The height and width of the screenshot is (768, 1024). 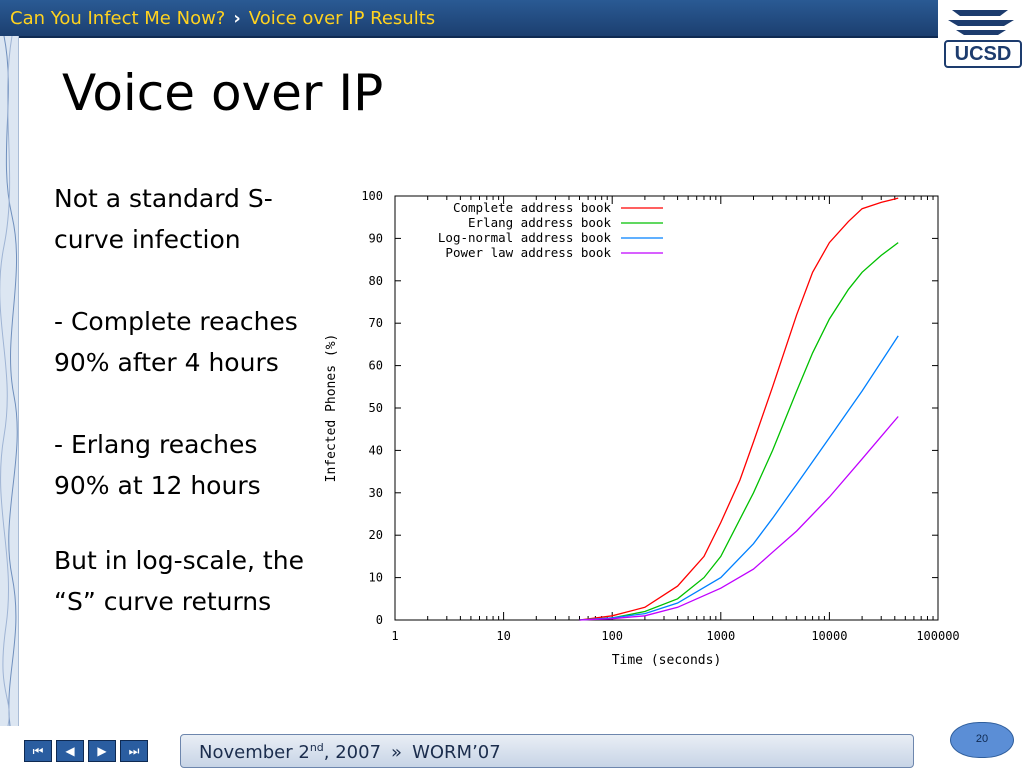 I want to click on page-number: 20, so click(x=982, y=739).